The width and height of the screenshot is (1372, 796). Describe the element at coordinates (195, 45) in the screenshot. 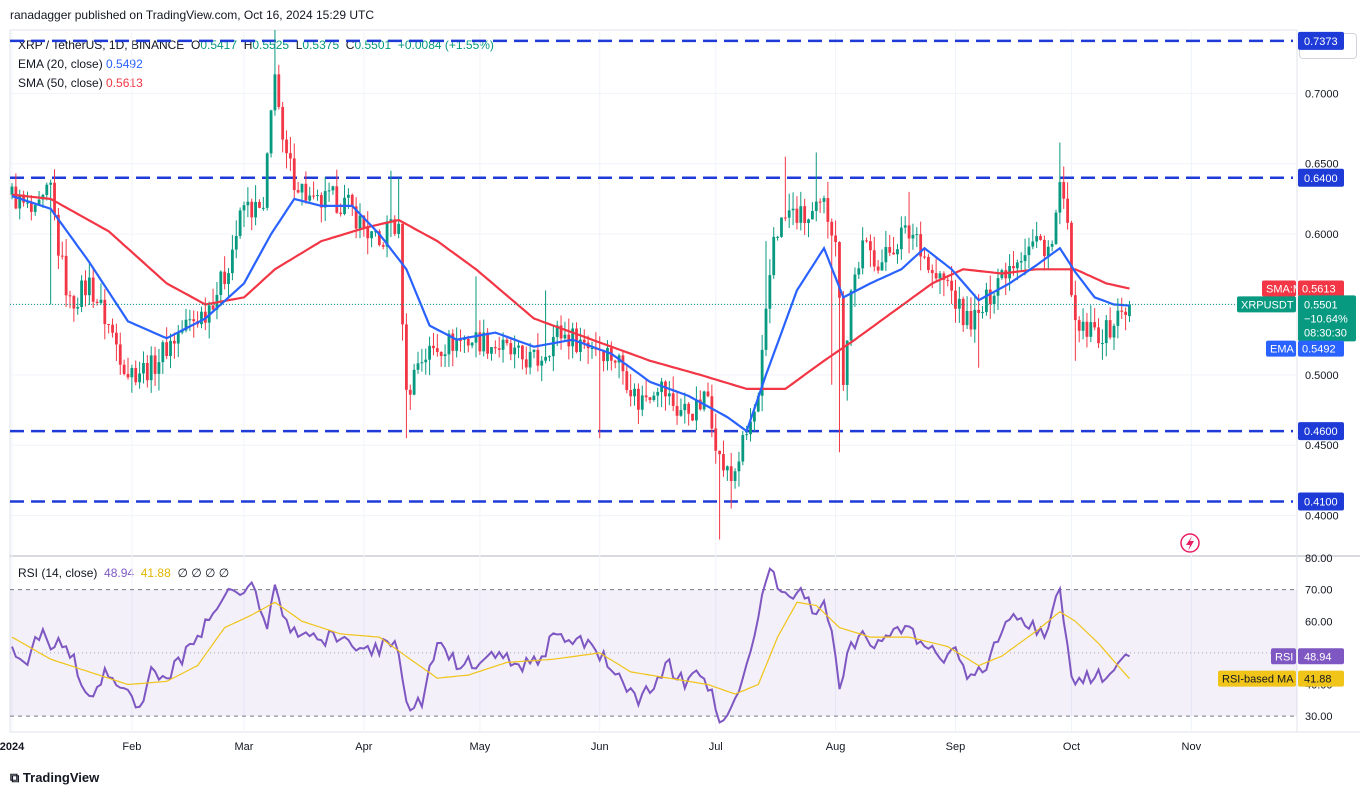

I see `open-label: O` at that location.